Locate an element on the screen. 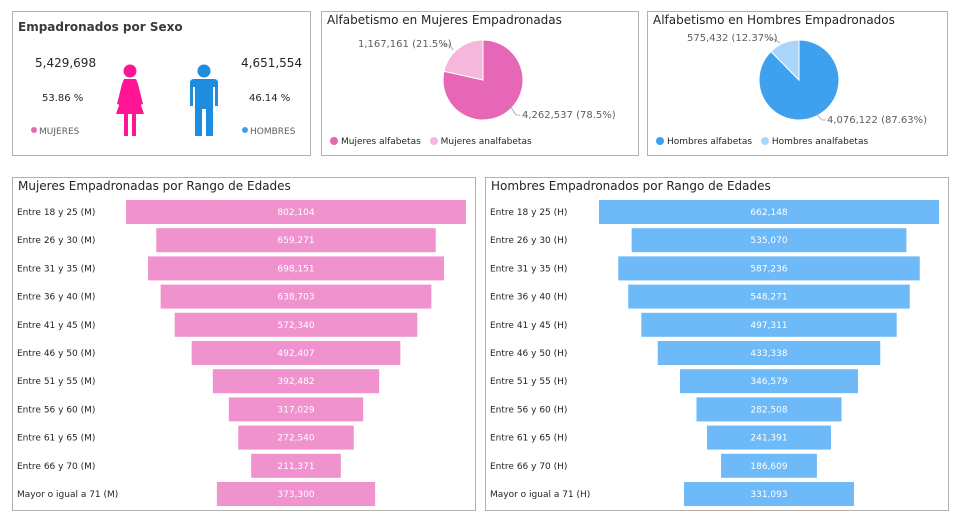 The width and height of the screenshot is (961, 516). women-count: 5,429,698 is located at coordinates (66, 63).